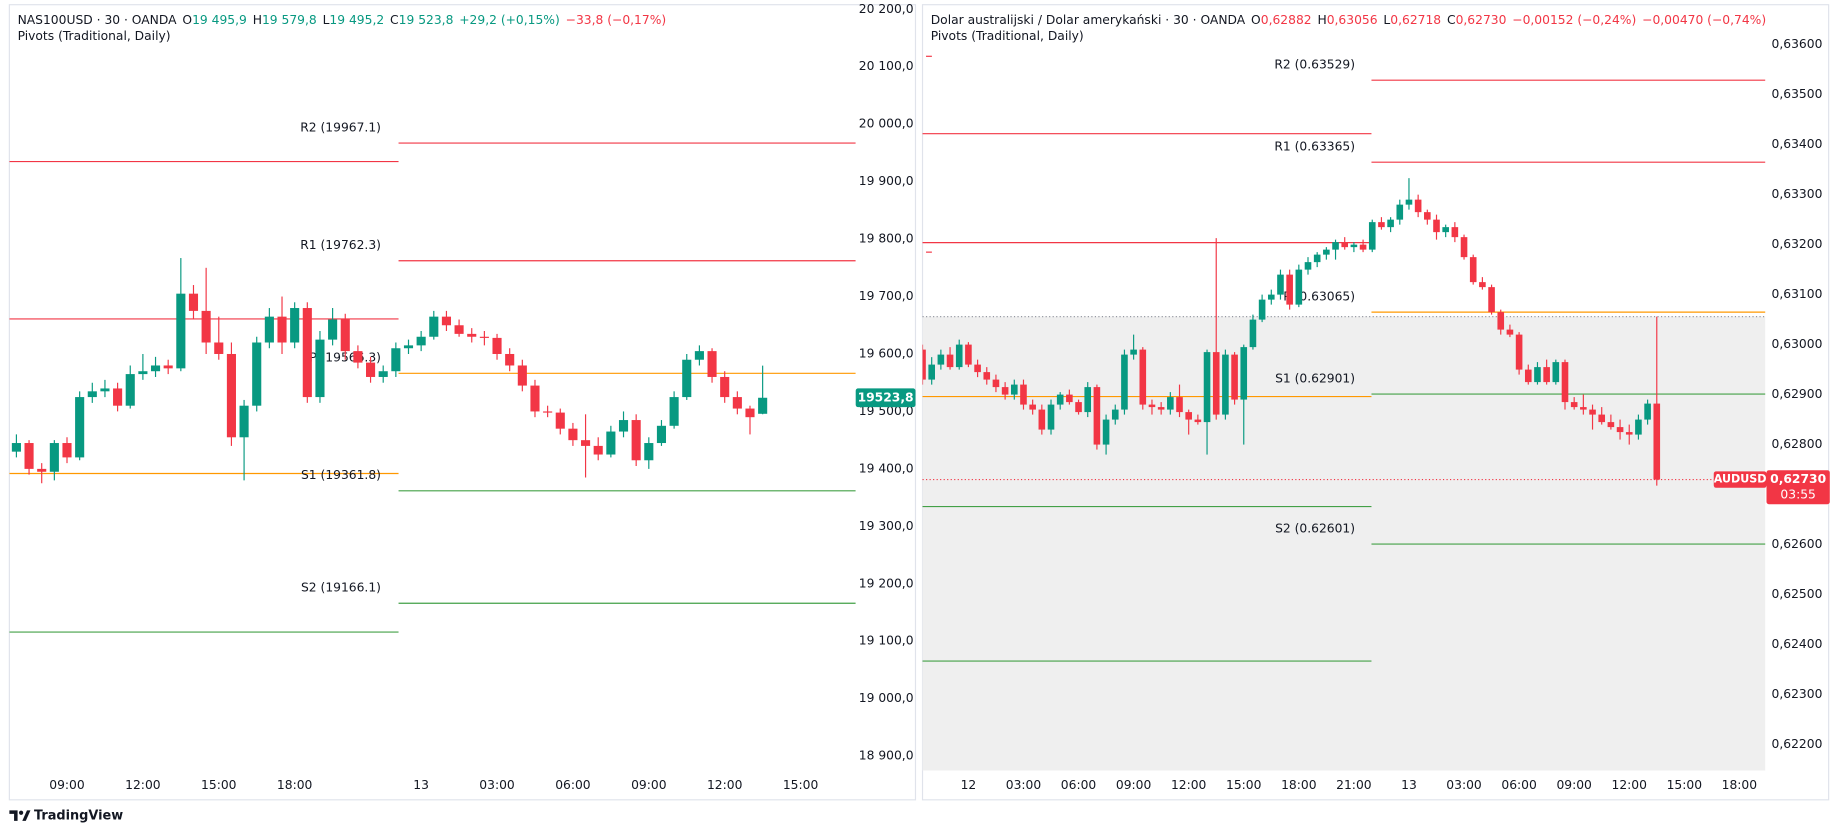 The width and height of the screenshot is (1838, 835). What do you see at coordinates (886, 181) in the screenshot?
I see `y-tick-label: 19 900,0` at bounding box center [886, 181].